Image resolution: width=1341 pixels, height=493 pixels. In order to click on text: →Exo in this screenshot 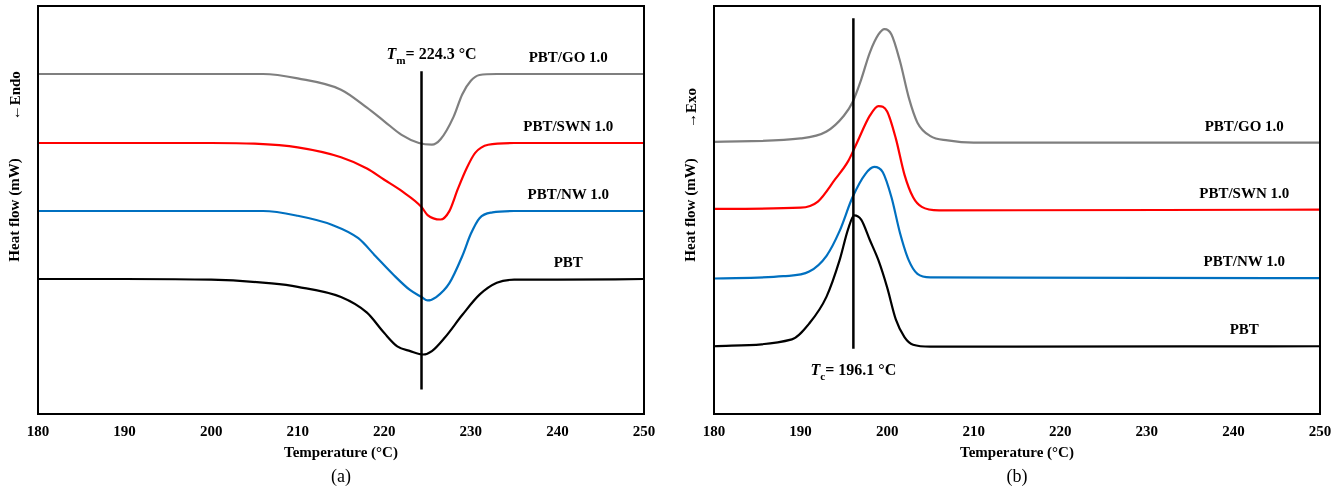, I will do `click(690, 108)`.